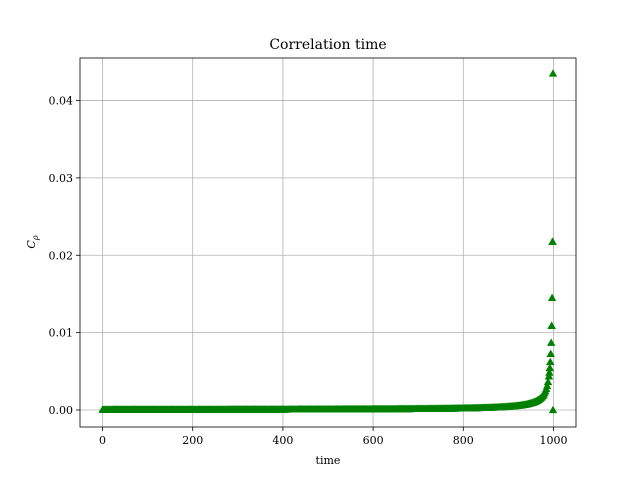  What do you see at coordinates (61, 101) in the screenshot?
I see `y-tick-label: 0.04` at bounding box center [61, 101].